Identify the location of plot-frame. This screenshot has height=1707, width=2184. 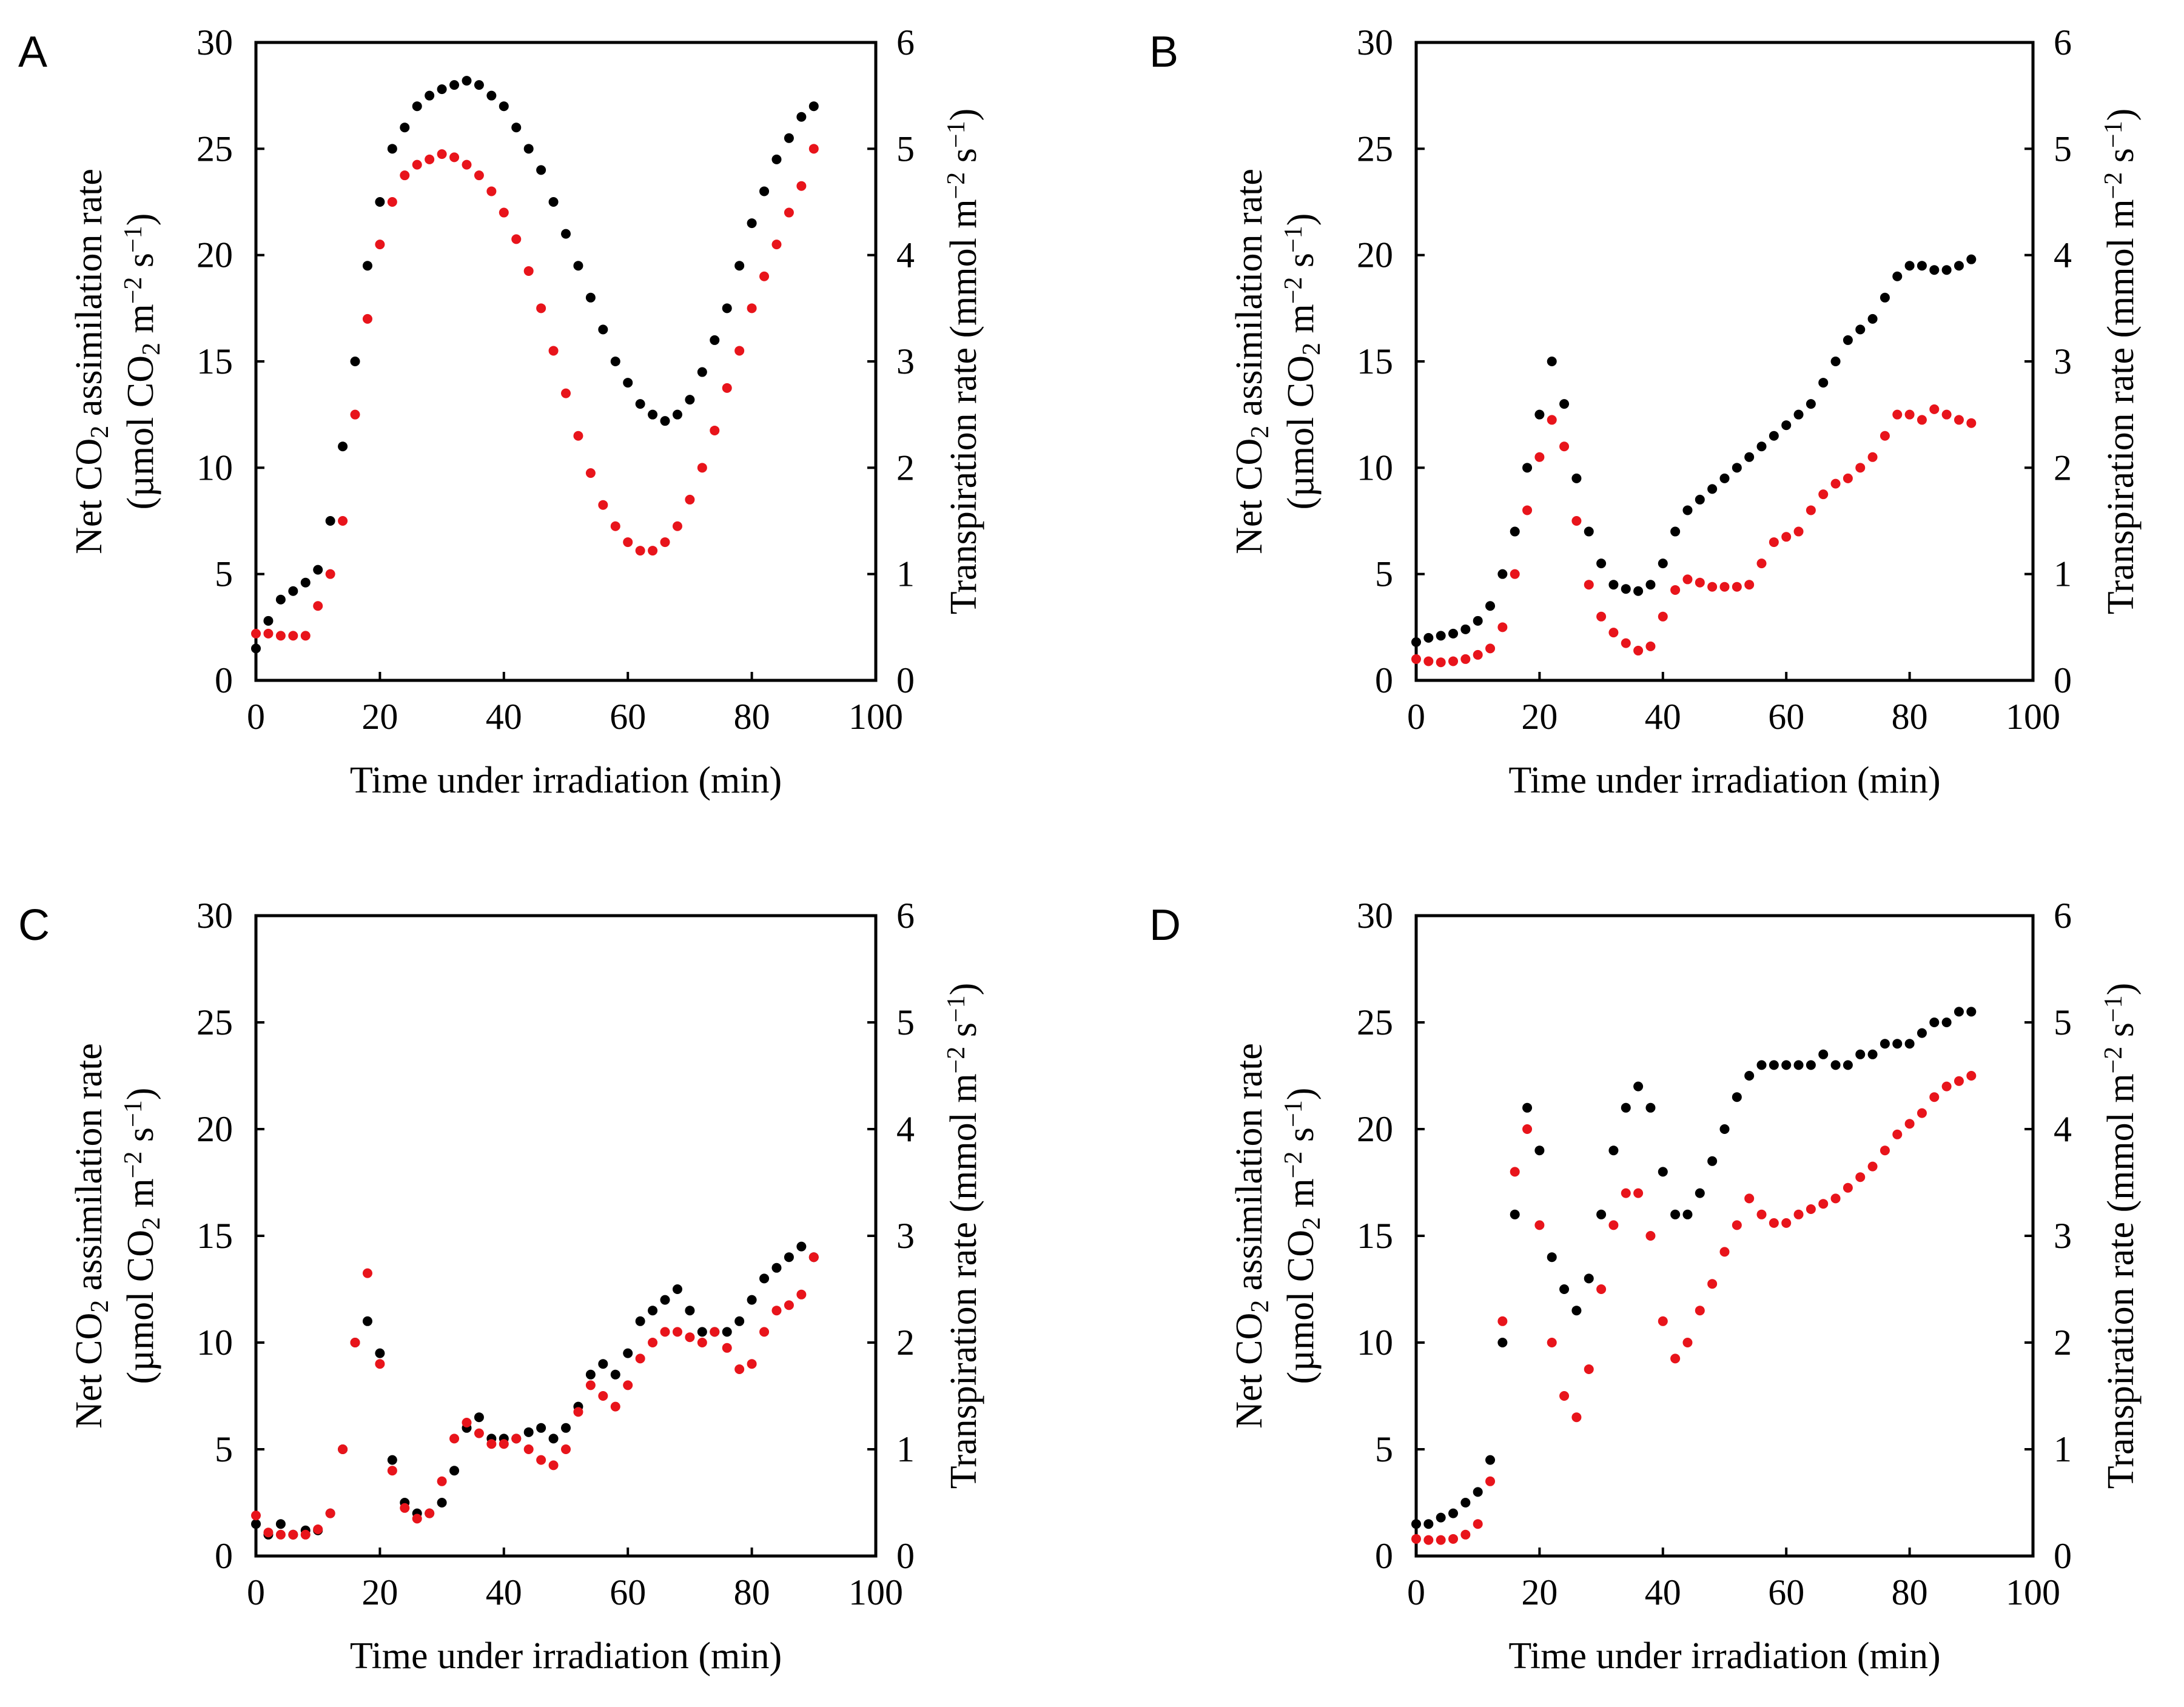
(1724, 1236).